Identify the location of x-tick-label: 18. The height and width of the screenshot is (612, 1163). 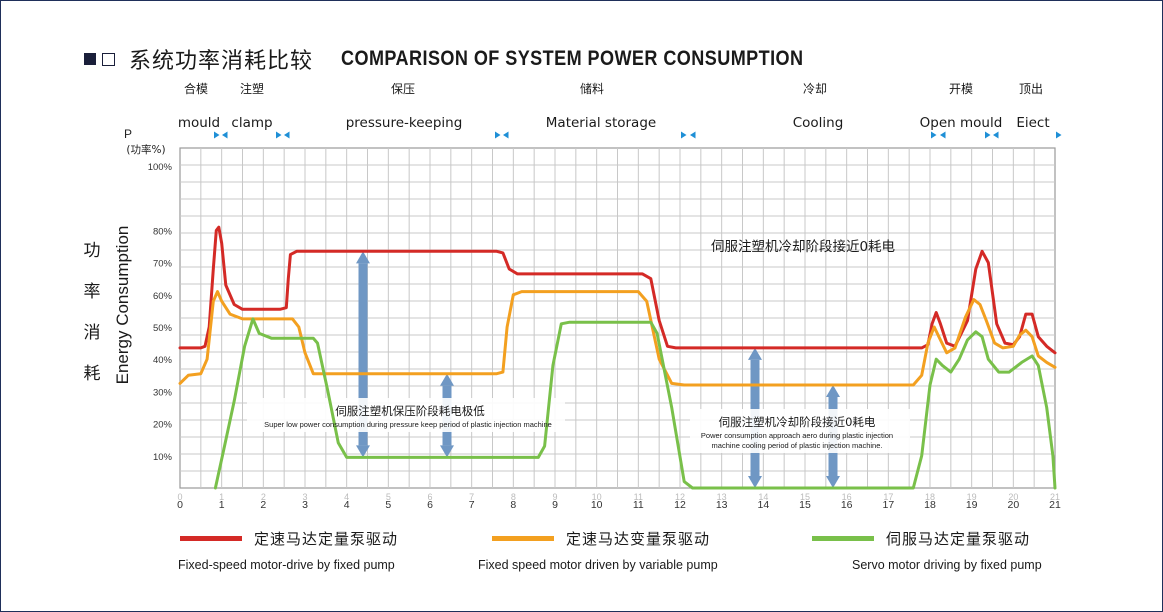
(930, 505).